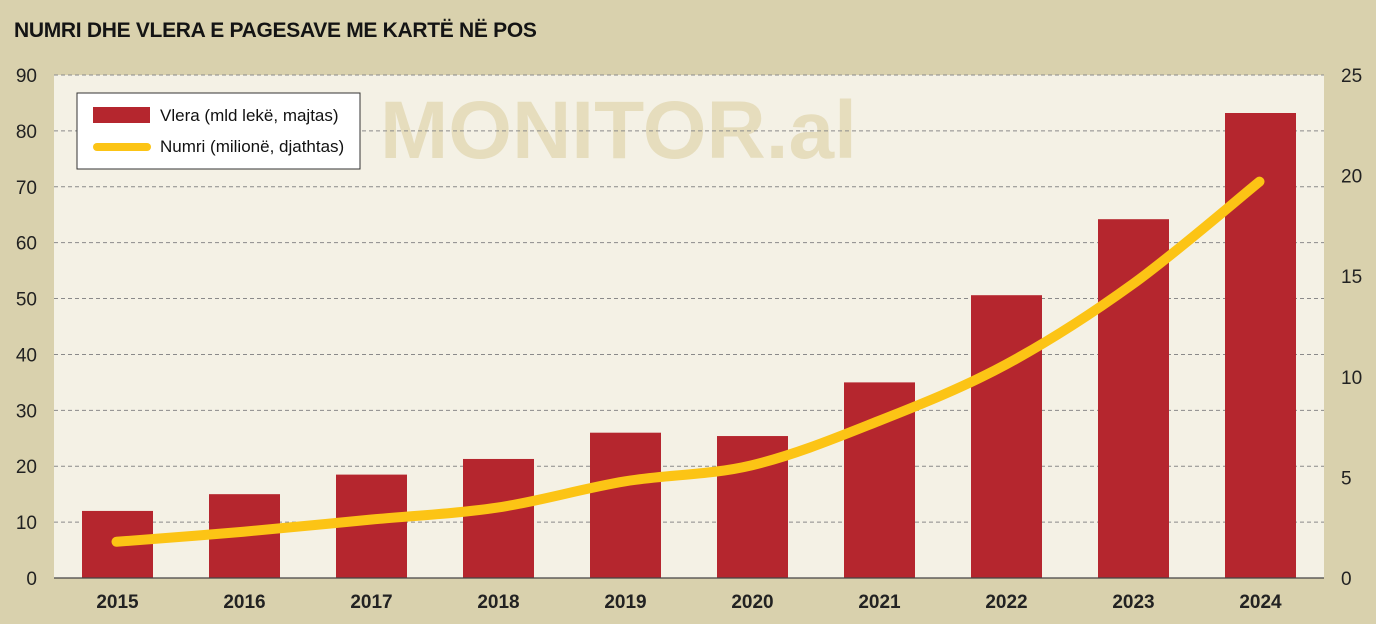 The image size is (1376, 624). I want to click on x-tick: 2023, so click(1133, 602).